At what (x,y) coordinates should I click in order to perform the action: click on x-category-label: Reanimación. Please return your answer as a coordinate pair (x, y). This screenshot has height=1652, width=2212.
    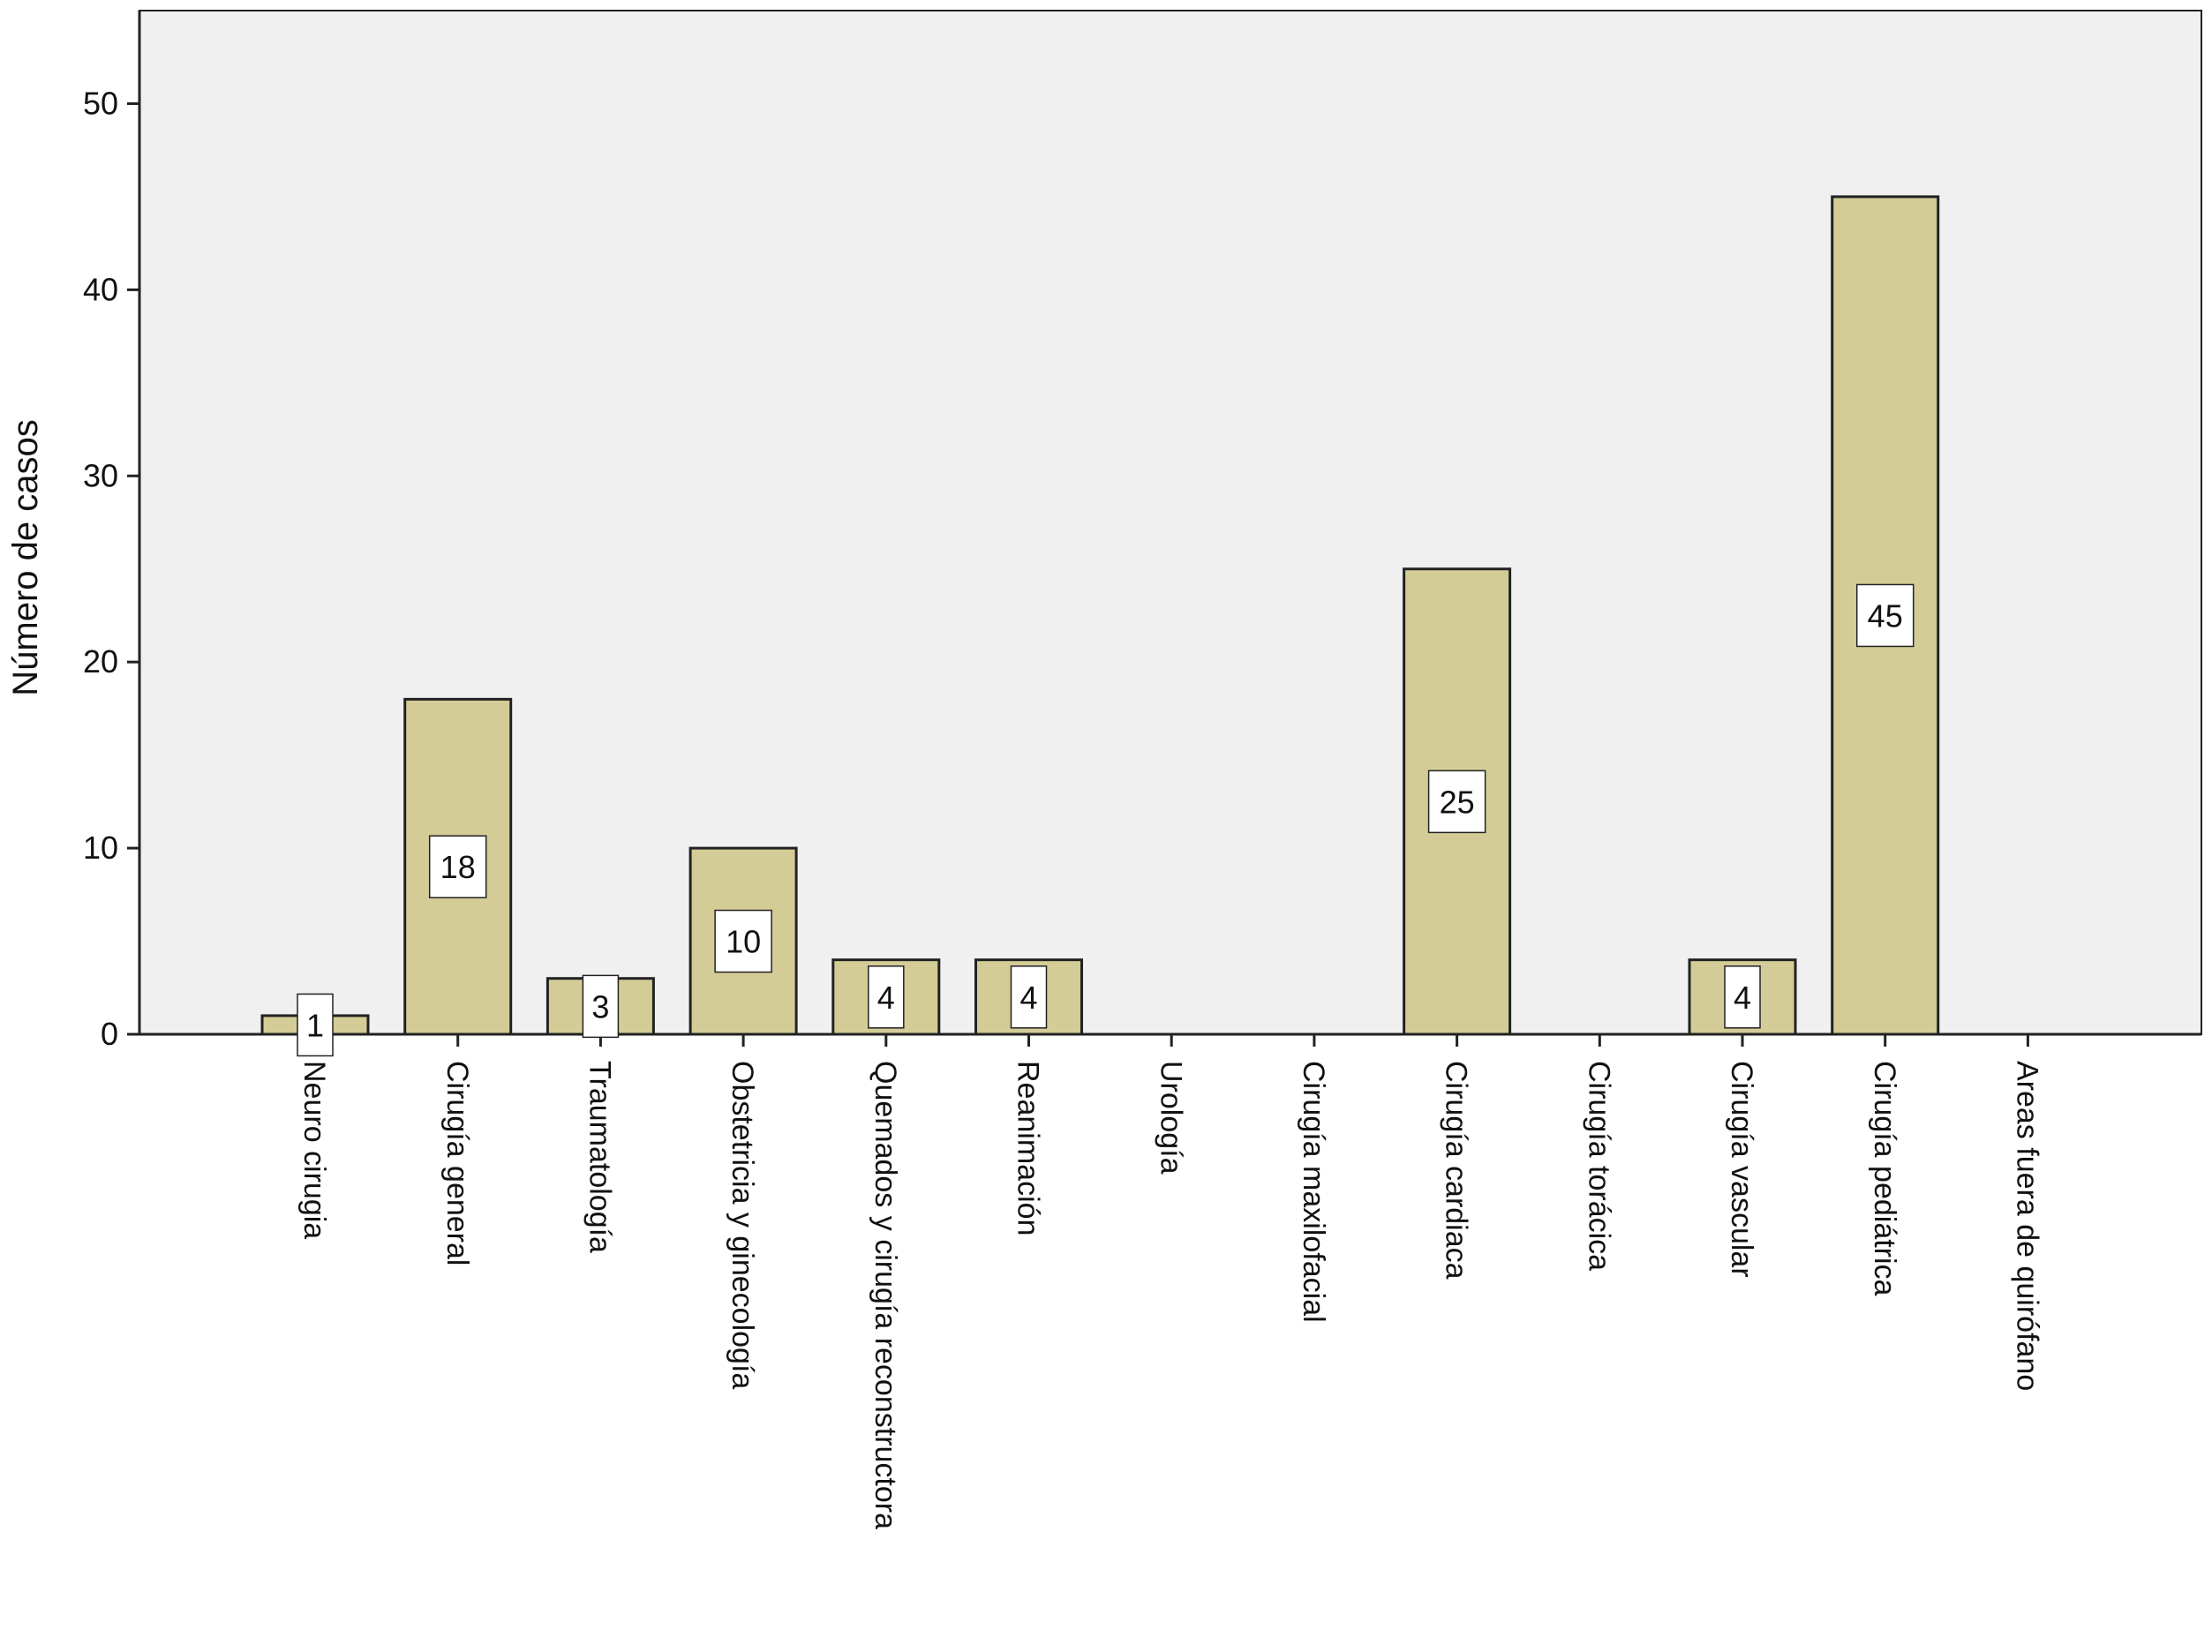
    Looking at the image, I should click on (1028, 1148).